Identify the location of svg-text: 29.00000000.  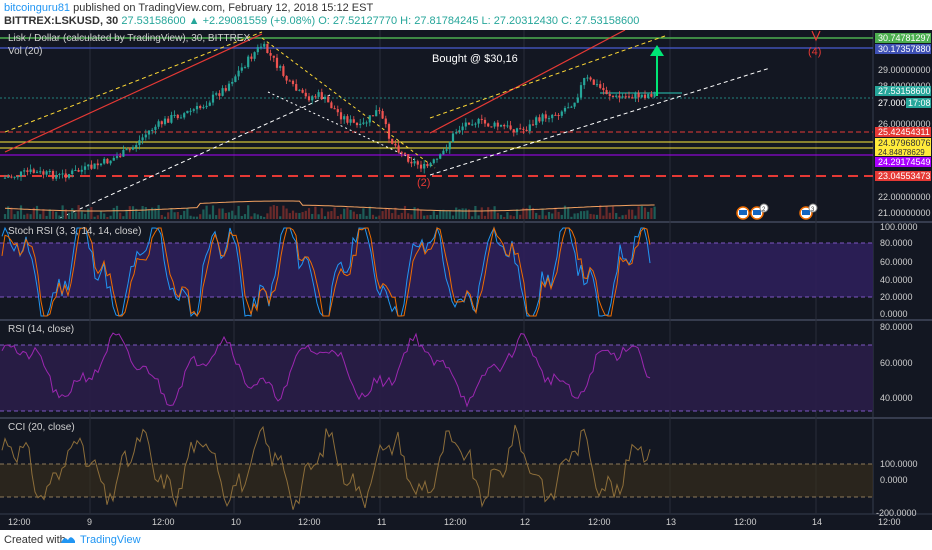
(904, 70).